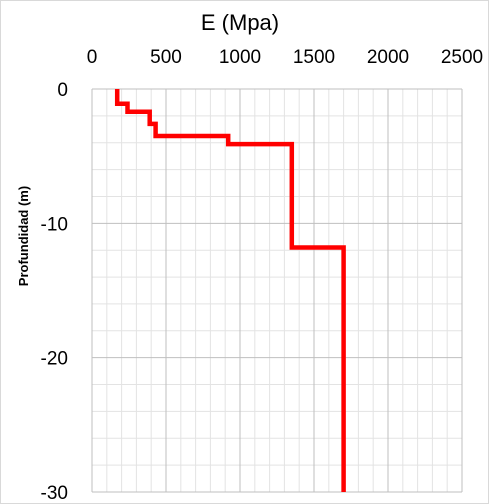 The width and height of the screenshot is (489, 504). What do you see at coordinates (462, 57) in the screenshot?
I see `x-tick-label: 2500` at bounding box center [462, 57].